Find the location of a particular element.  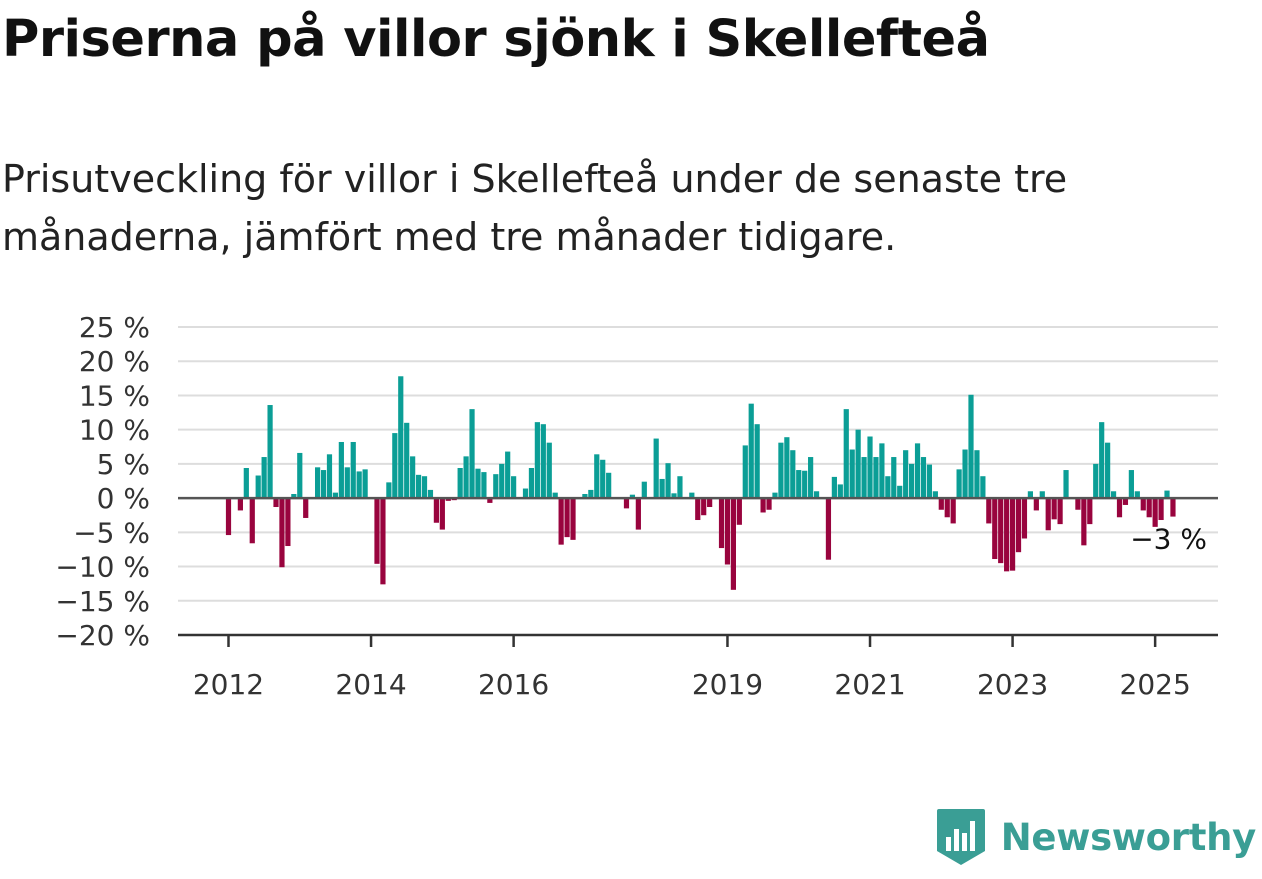

chart-title: Priserna på villor sjönk i Skellefteå is located at coordinates (496, 39).